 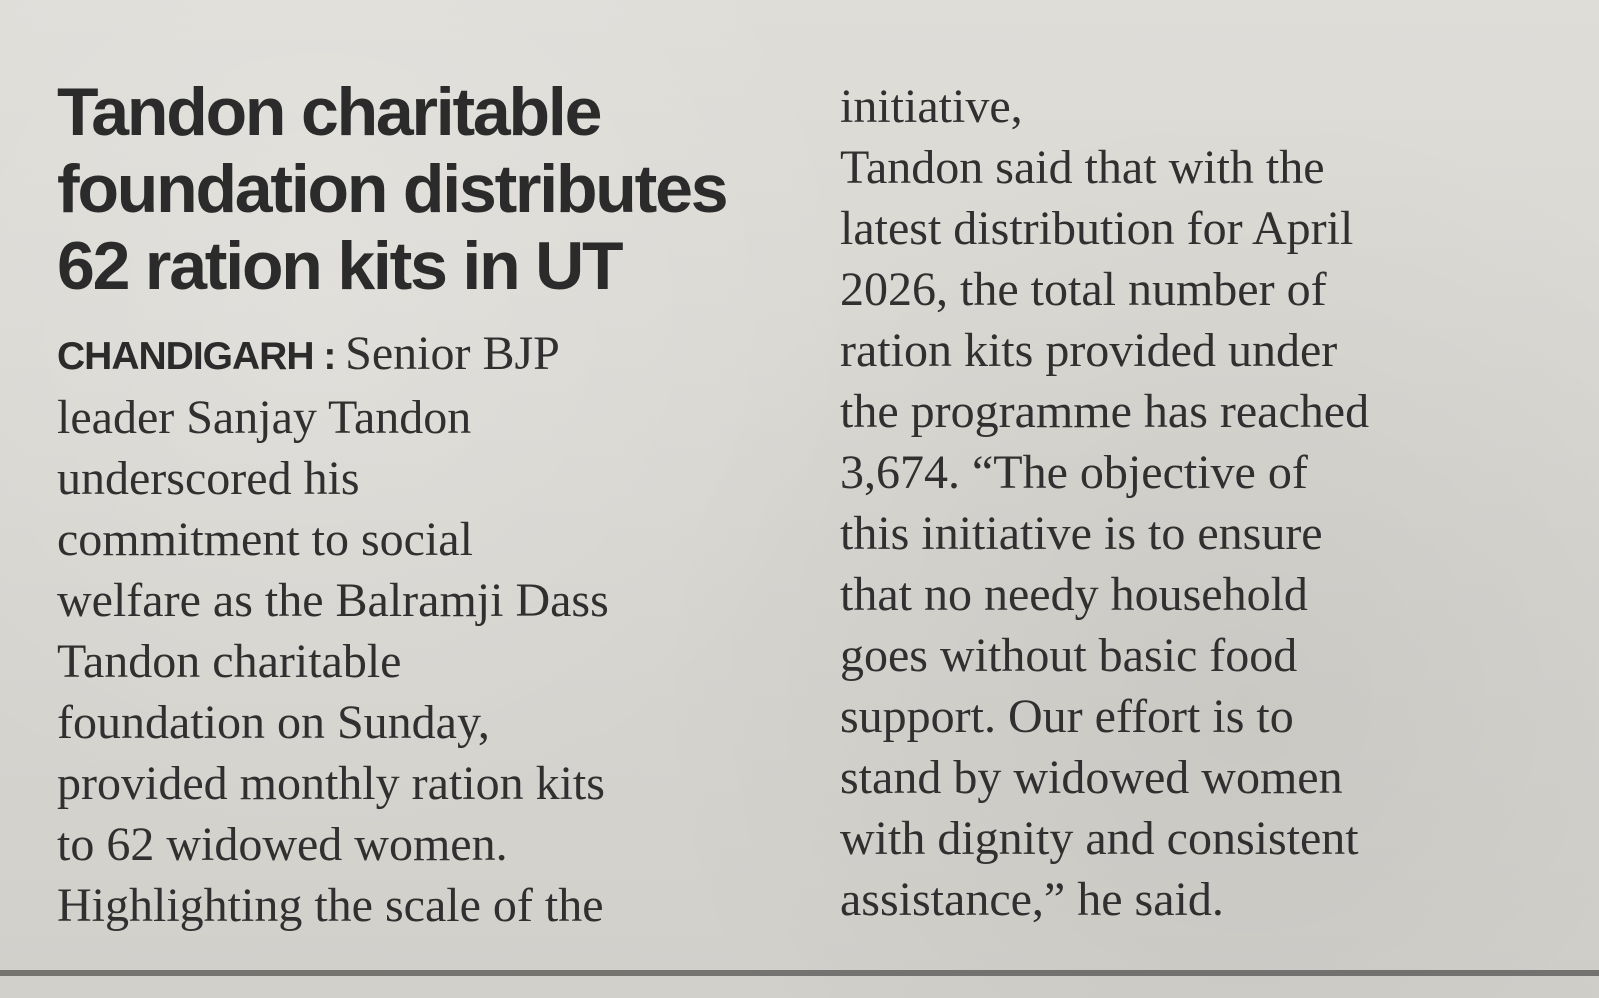 What do you see at coordinates (201, 356) in the screenshot?
I see `dateline: CHANDIGARH :` at bounding box center [201, 356].